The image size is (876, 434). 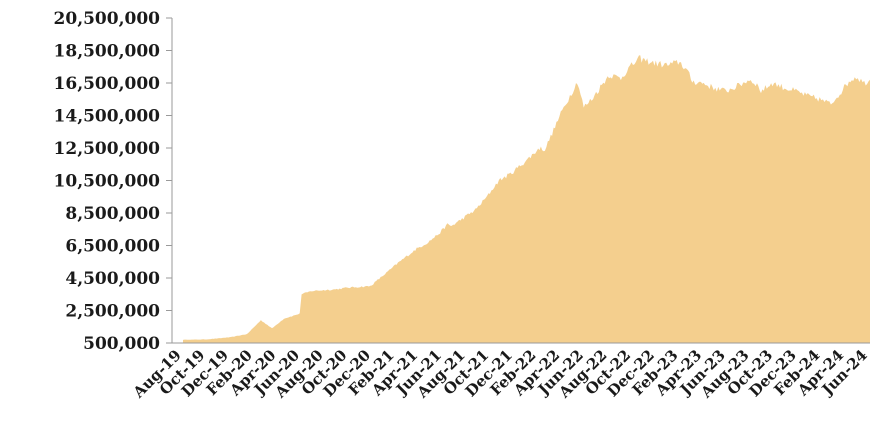 I want to click on y-tick-label: 16,500,000, so click(x=107, y=84).